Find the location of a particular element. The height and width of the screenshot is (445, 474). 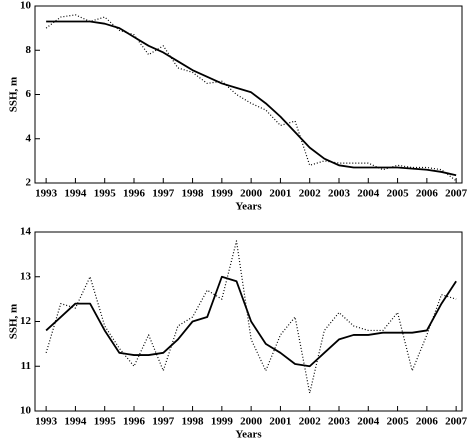

y-tick-label: 4 is located at coordinates (29, 138).